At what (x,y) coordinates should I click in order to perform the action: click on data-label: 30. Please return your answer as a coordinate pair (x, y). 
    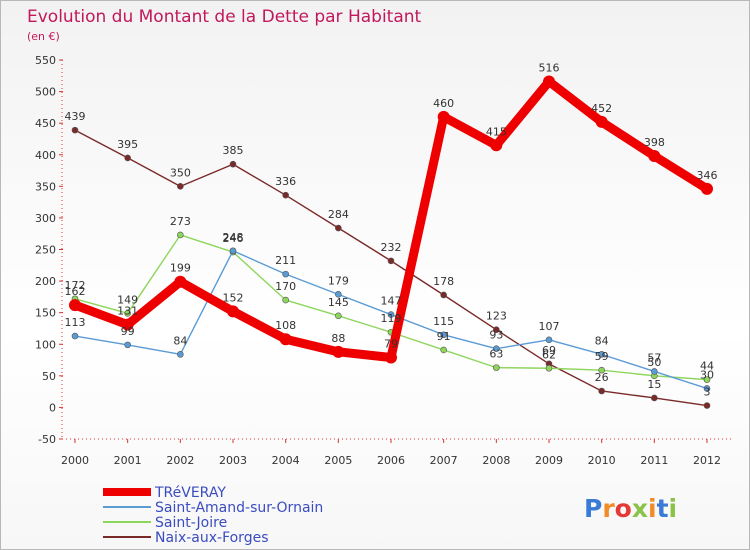
    Looking at the image, I should click on (707, 374).